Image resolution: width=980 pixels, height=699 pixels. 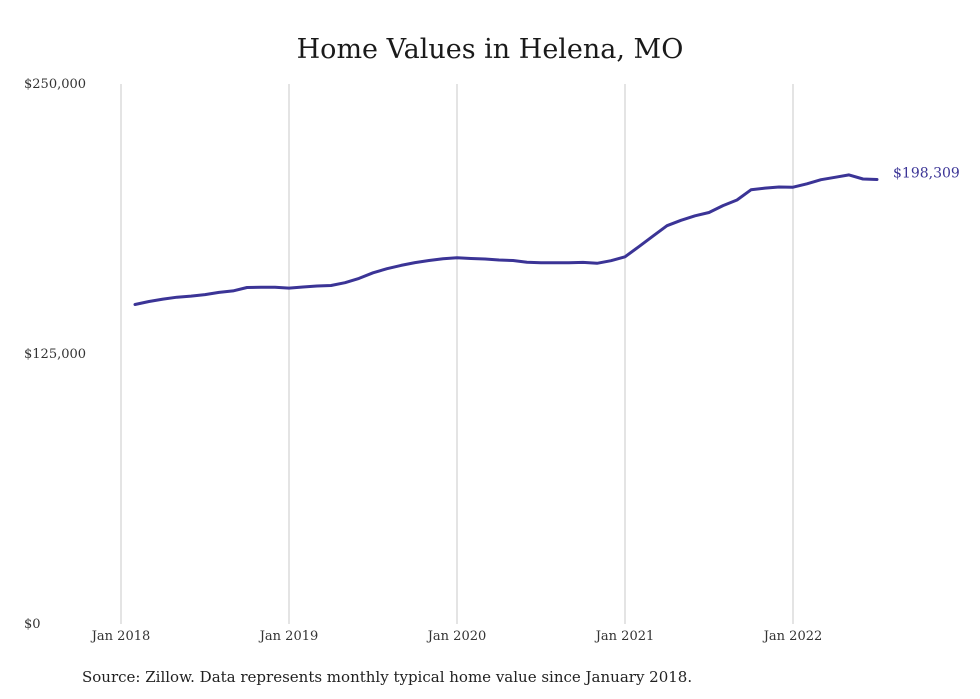 I want to click on chart-title: Home Values in Helena, MO, so click(x=490, y=49).